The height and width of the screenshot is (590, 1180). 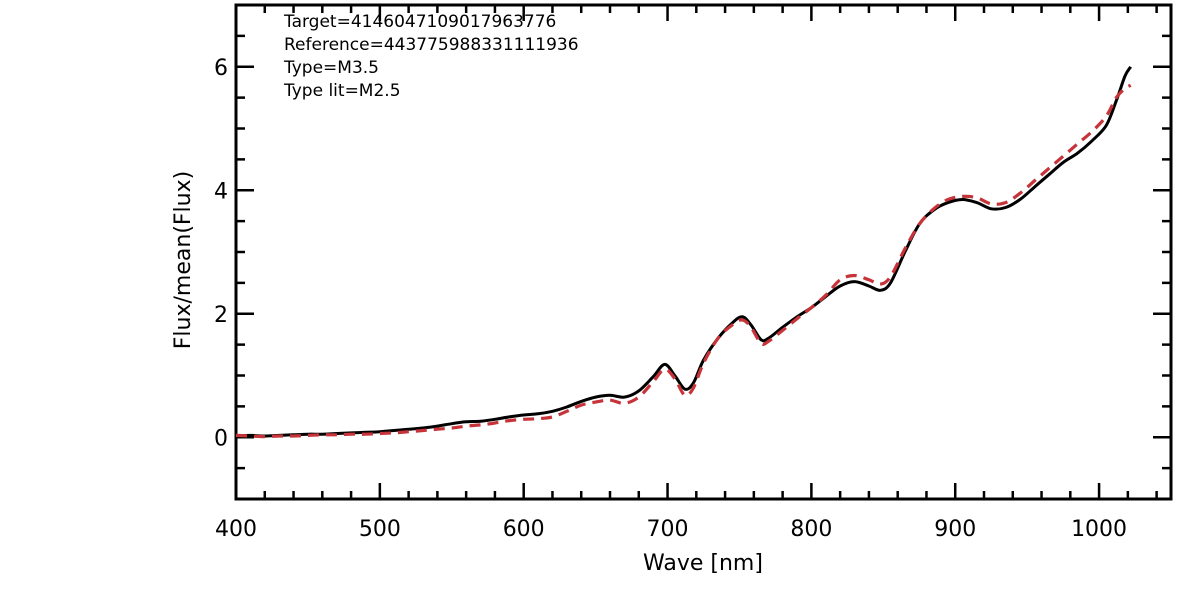 I want to click on x-tick-label: 1000, so click(x=1099, y=529).